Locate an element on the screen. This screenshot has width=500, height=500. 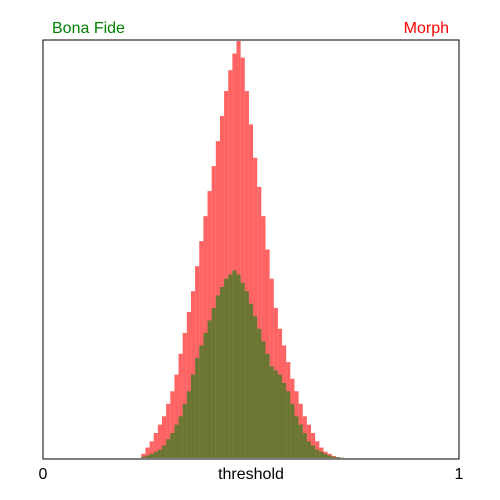
legend-bona-fide: Bona Fide is located at coordinates (88, 28).